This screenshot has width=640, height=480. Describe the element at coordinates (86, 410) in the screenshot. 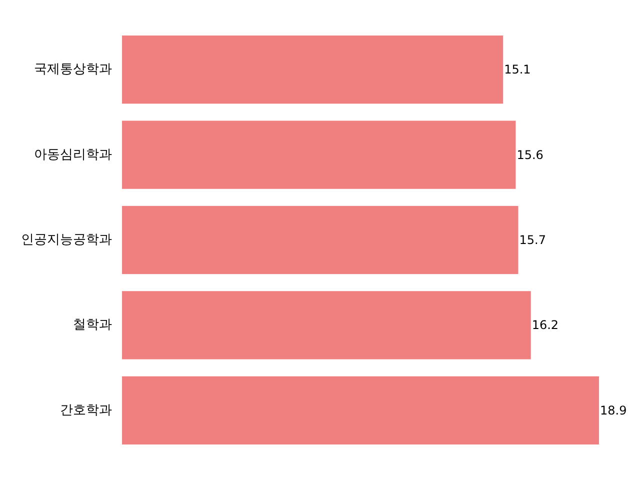

I see `y-tick-label: 간호학과` at that location.